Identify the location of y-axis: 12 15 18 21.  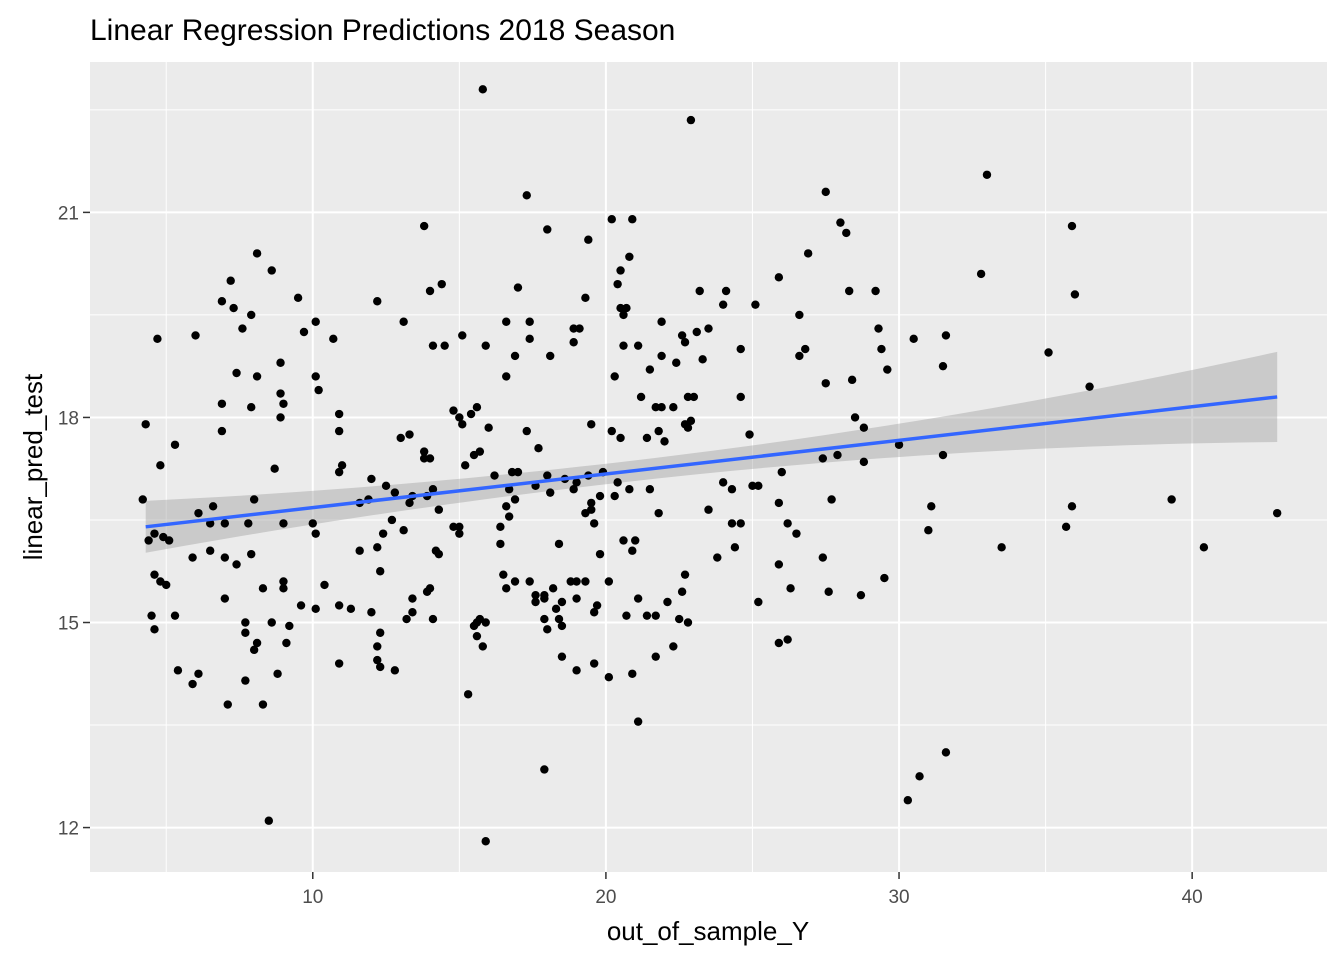
(74, 521).